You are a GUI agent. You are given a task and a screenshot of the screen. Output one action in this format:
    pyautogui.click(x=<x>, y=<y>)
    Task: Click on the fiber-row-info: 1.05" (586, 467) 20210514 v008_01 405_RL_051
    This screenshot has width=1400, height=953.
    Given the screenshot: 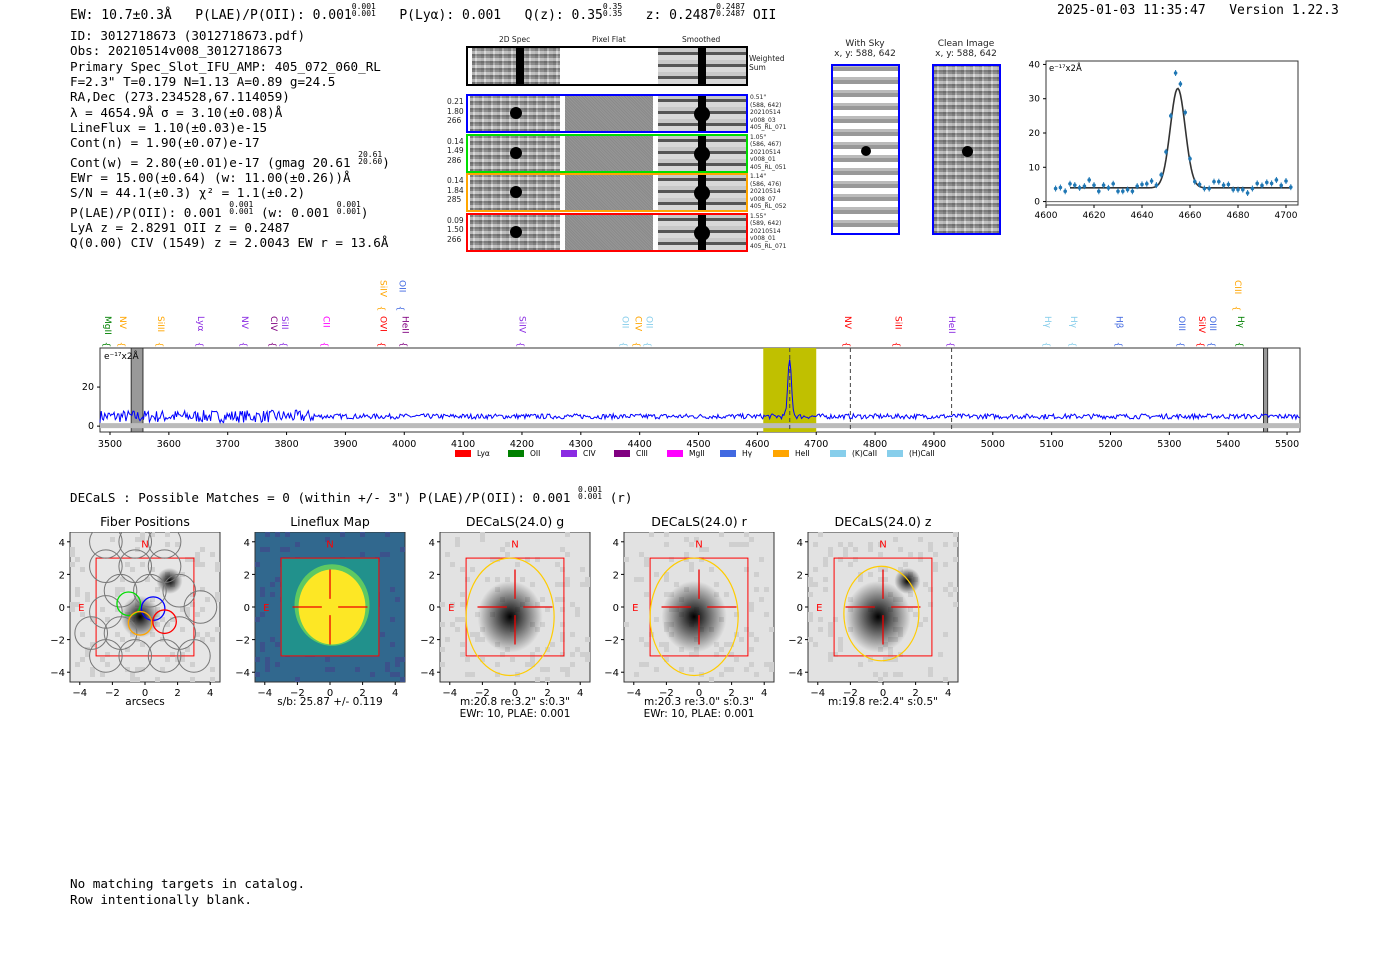 What is the action you would take?
    pyautogui.click(x=768, y=153)
    